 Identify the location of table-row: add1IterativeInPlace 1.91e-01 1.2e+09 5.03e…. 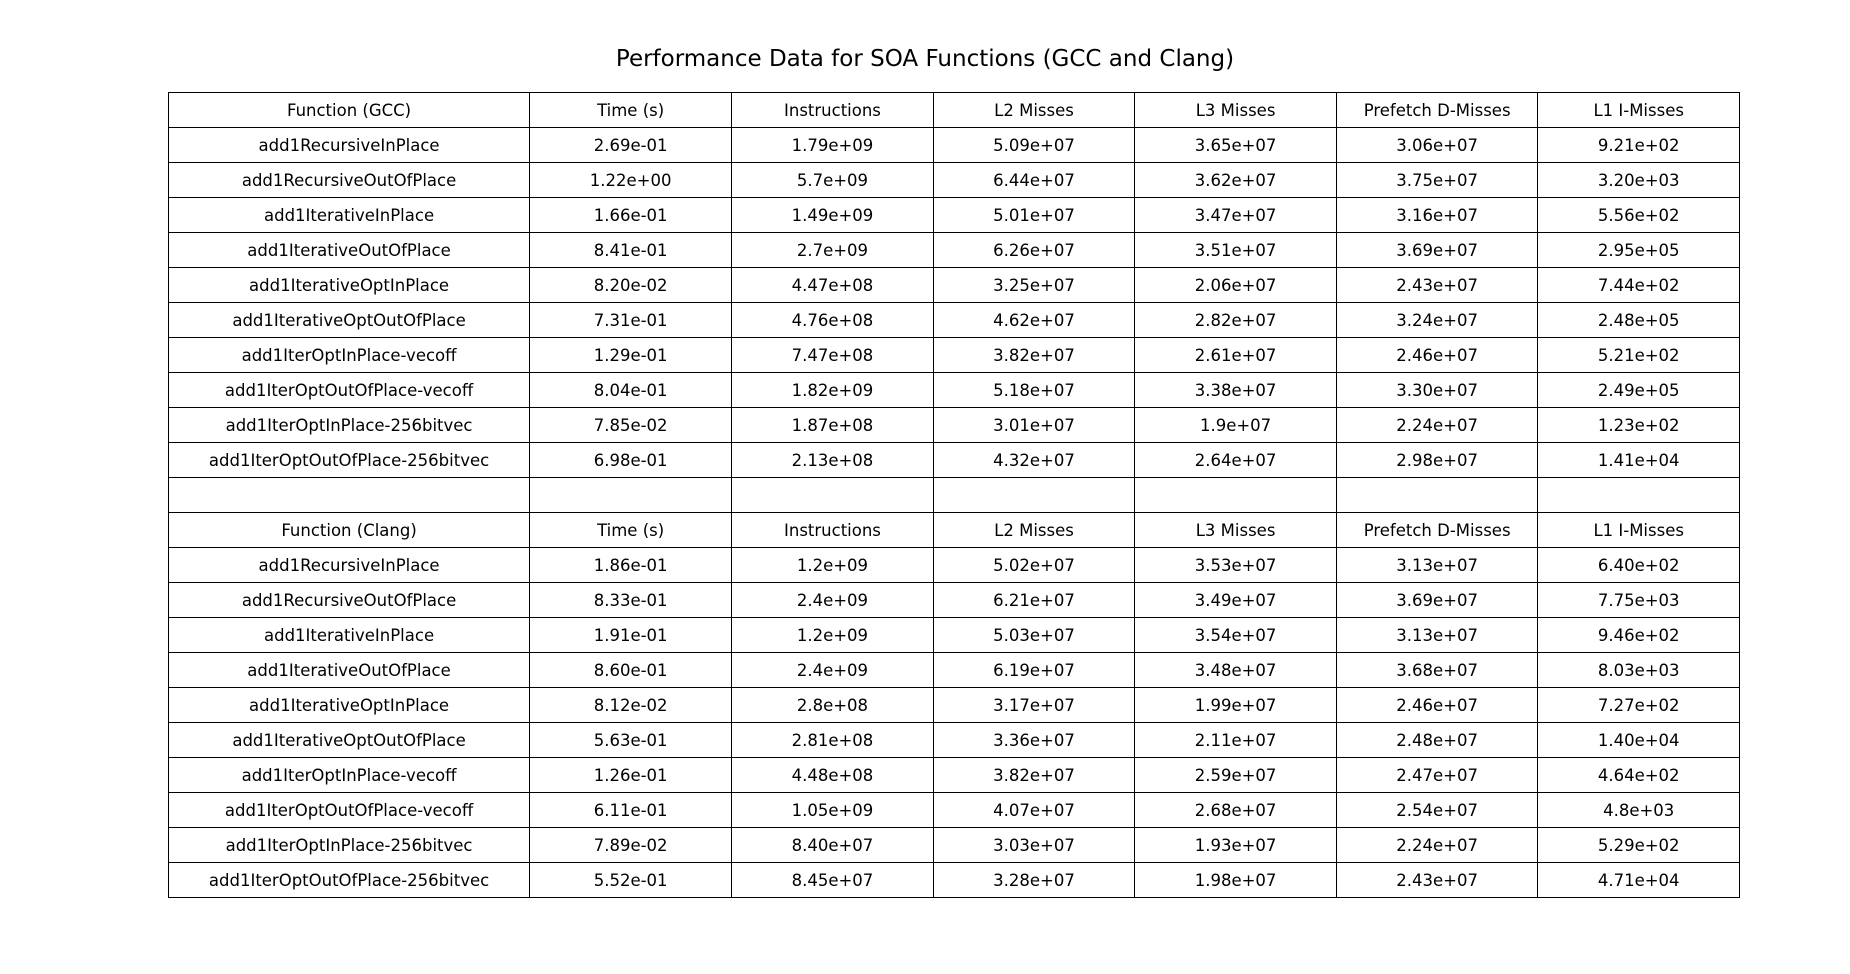
(953, 635).